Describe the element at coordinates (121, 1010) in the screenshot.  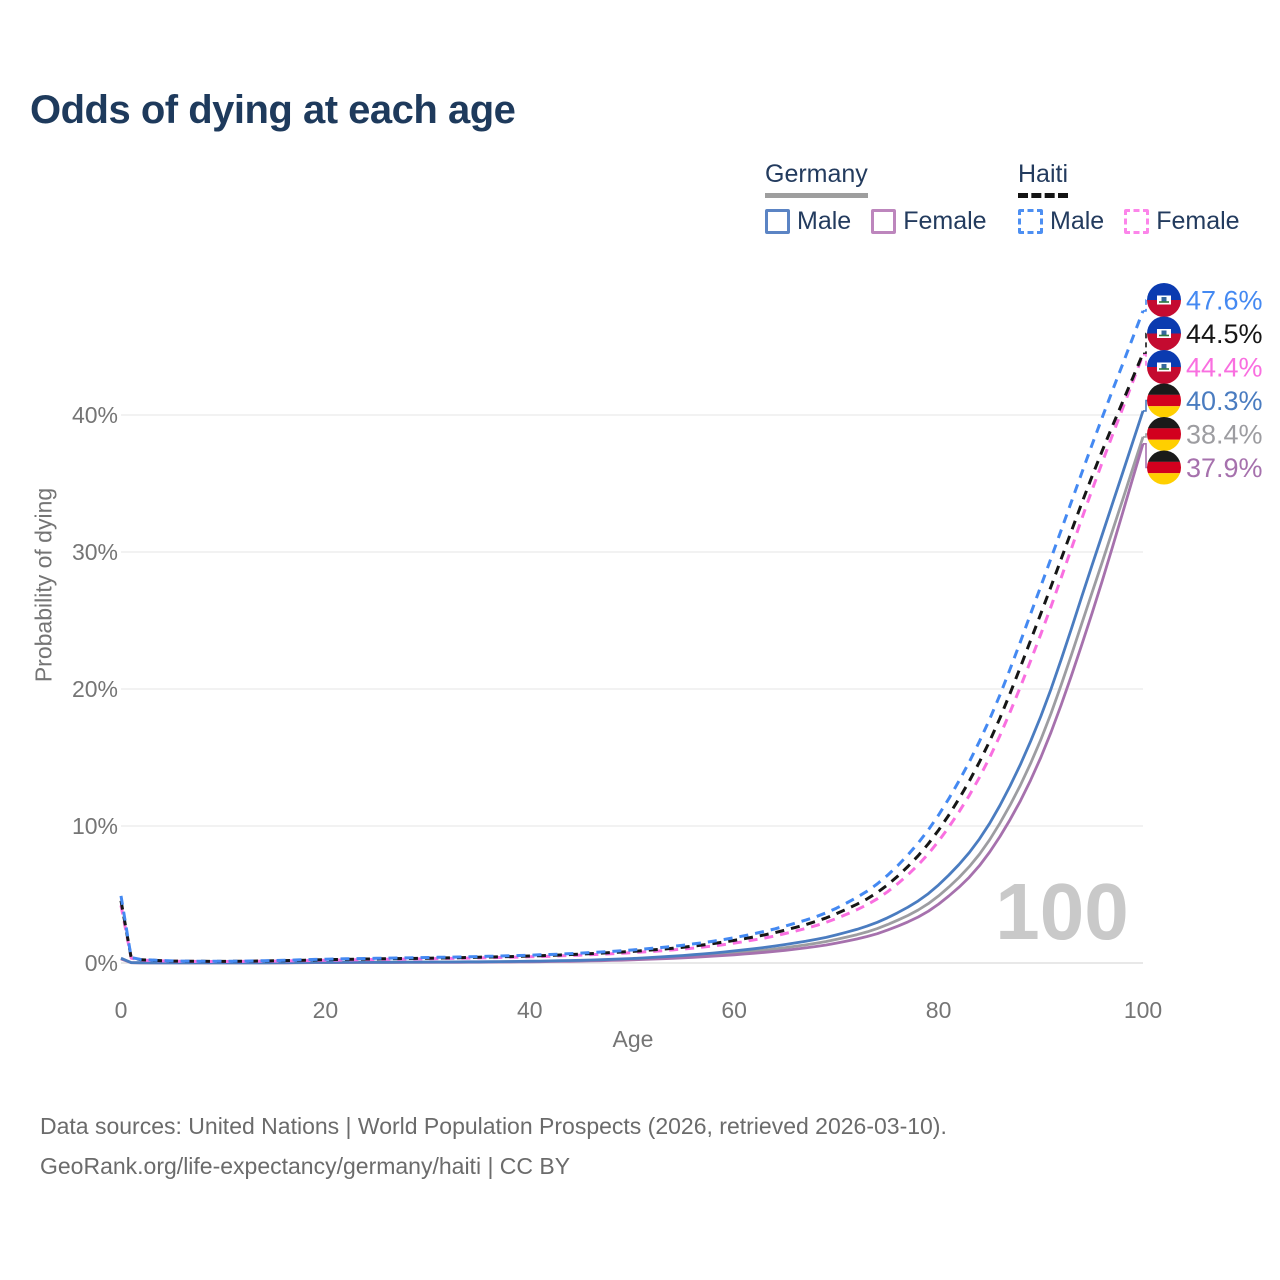
I see `x-tick-label: 0` at that location.